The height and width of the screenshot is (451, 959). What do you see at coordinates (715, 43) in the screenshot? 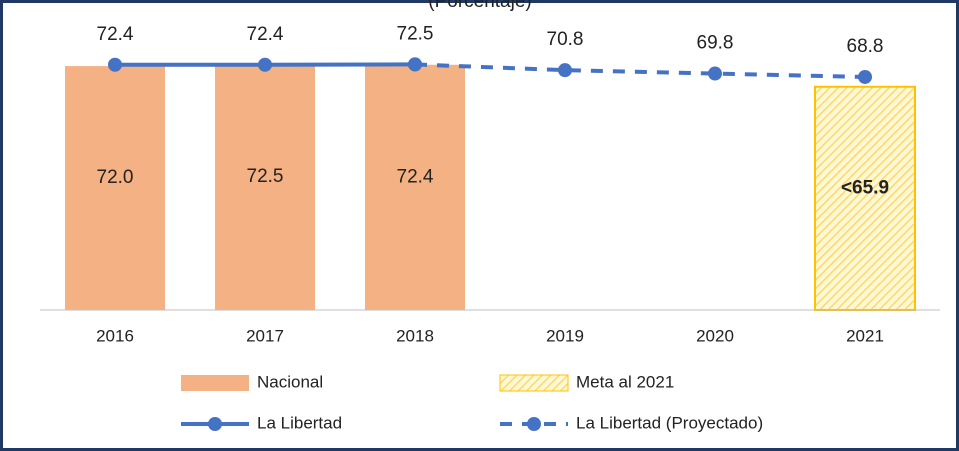
I see `line-value-label: 69.8` at bounding box center [715, 43].